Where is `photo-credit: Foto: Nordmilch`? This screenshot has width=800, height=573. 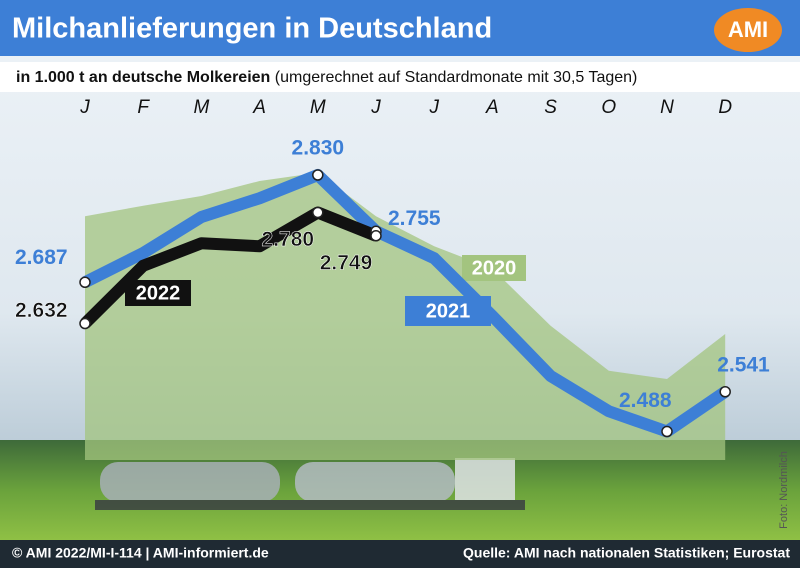 photo-credit: Foto: Nordmilch is located at coordinates (784, 490).